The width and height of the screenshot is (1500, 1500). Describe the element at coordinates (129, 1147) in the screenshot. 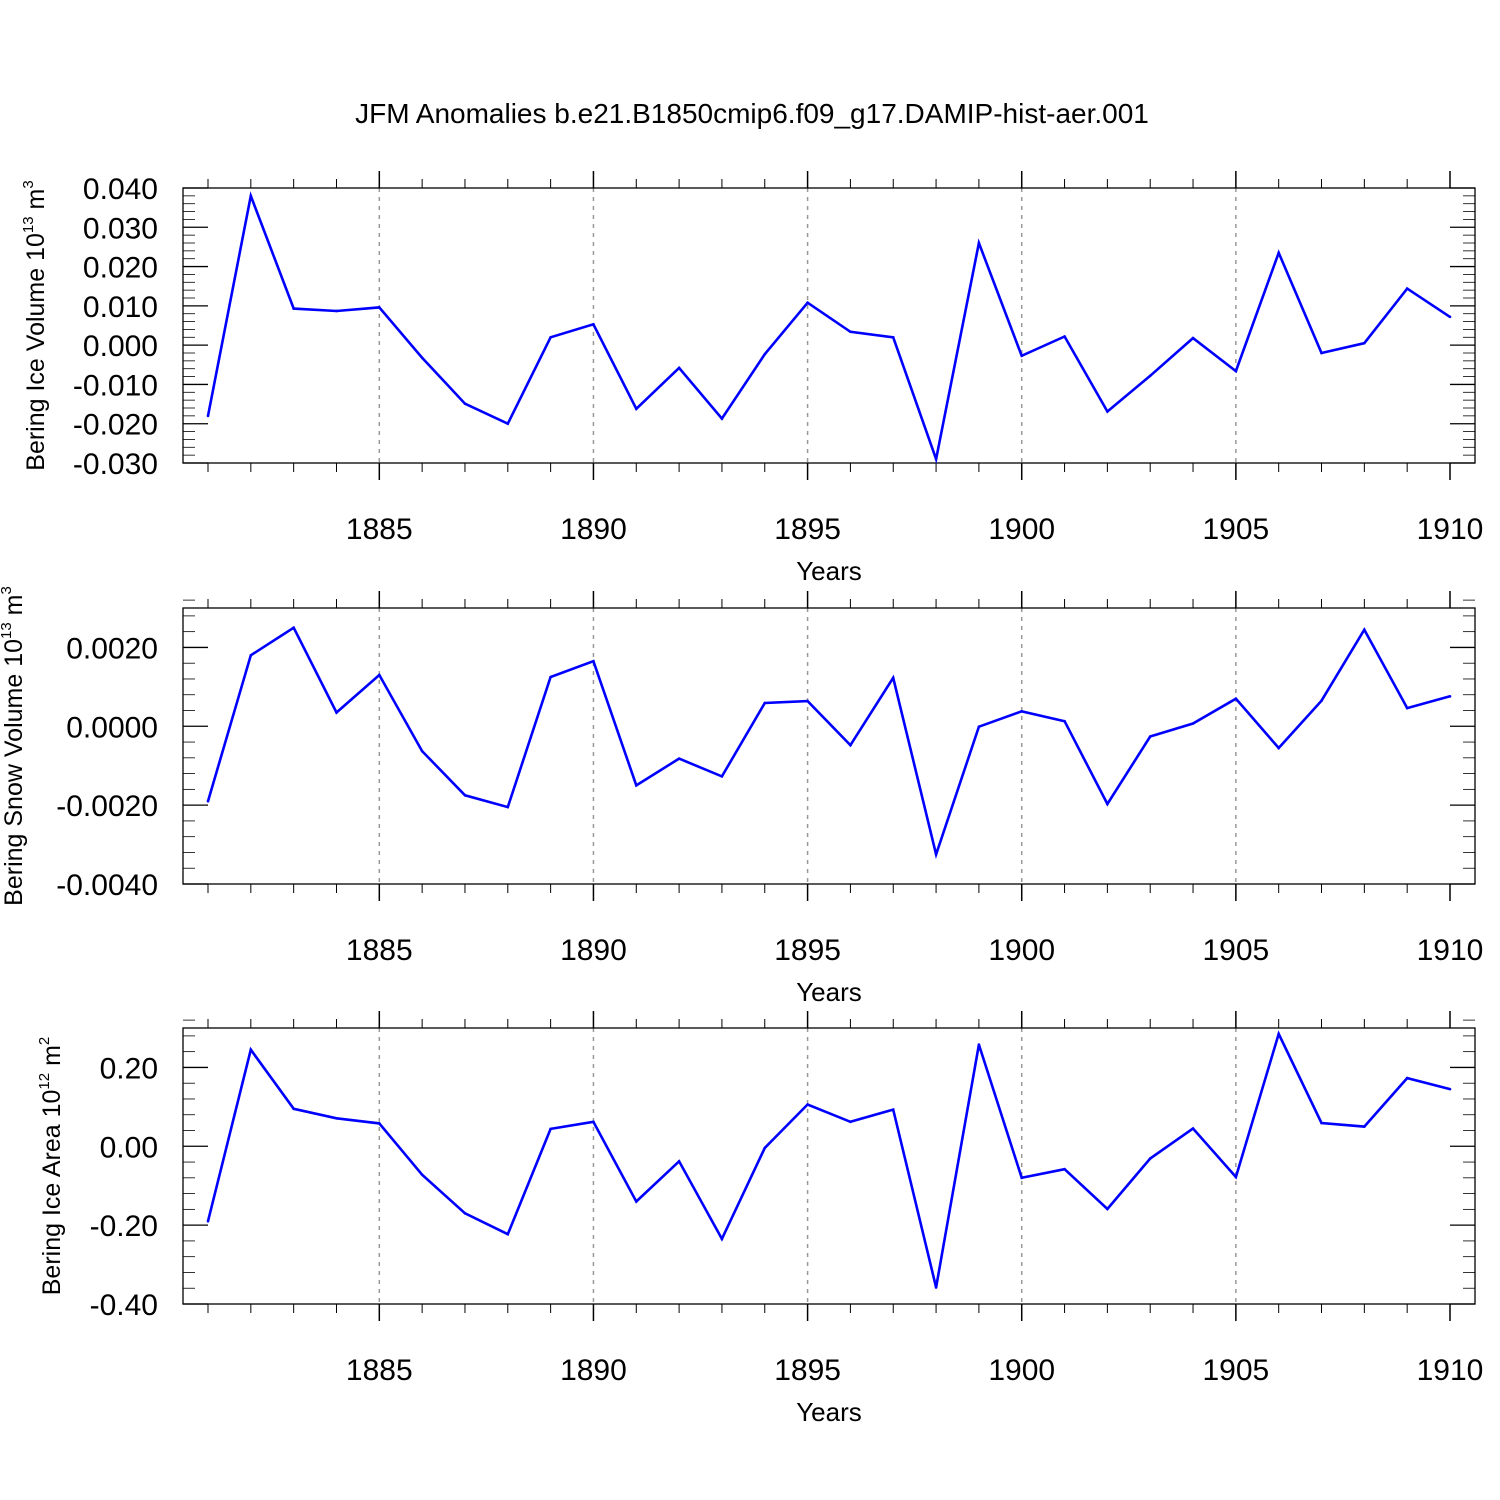

I see `y-tick-label: 0.00` at that location.